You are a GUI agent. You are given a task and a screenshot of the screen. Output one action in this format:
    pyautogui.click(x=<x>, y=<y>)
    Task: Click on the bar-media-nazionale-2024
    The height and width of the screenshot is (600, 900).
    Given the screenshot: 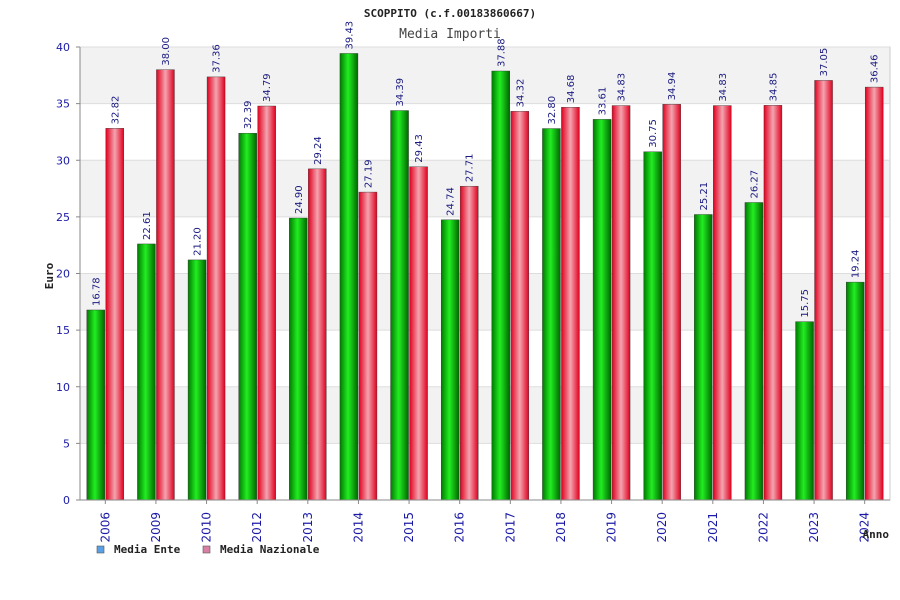 What is the action you would take?
    pyautogui.click(x=874, y=293)
    